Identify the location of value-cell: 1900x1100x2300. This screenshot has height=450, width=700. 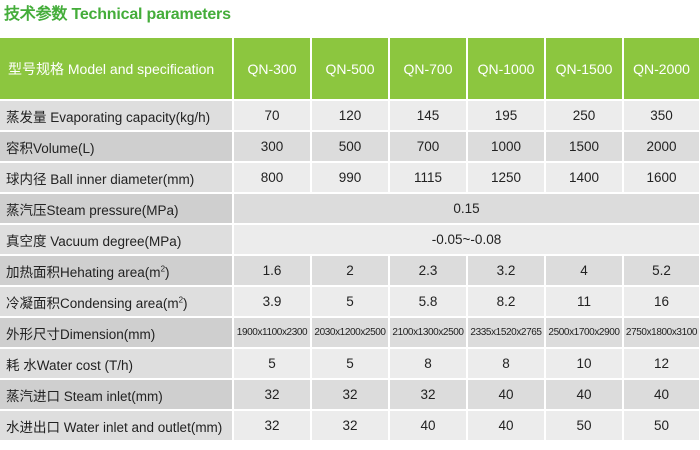
(272, 333).